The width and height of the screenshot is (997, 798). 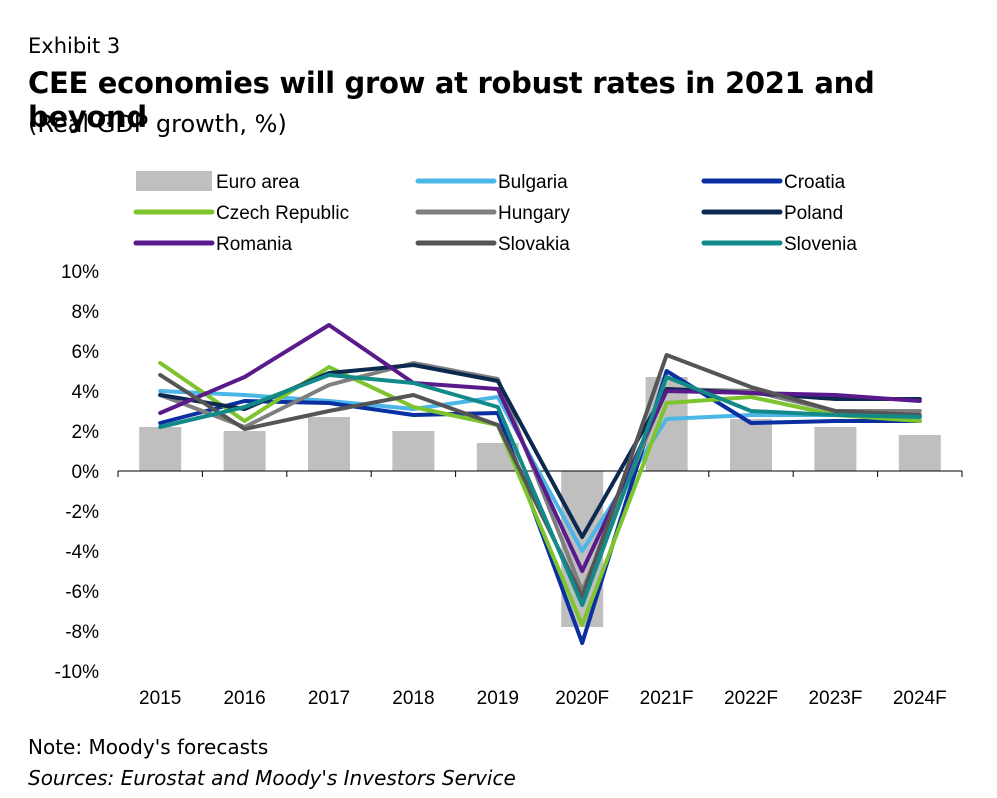 What do you see at coordinates (86, 312) in the screenshot?
I see `y-tick-label: 8%` at bounding box center [86, 312].